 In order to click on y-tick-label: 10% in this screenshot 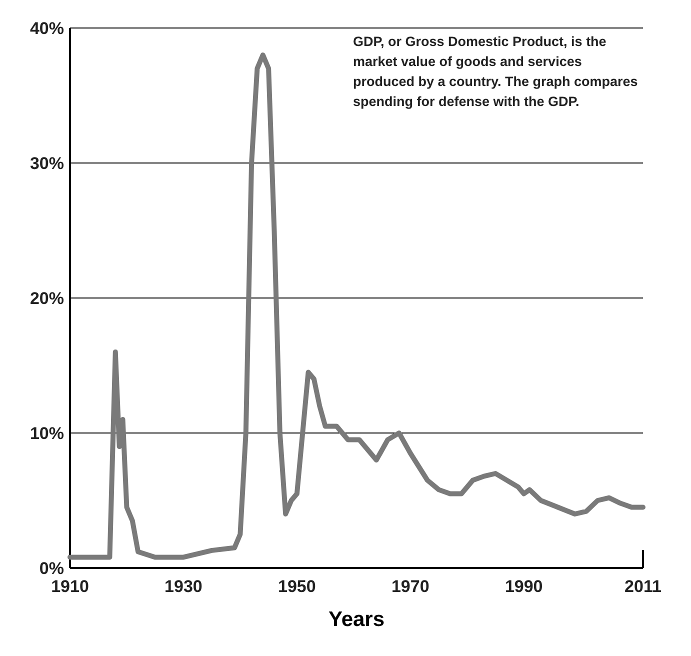, I will do `click(47, 433)`.